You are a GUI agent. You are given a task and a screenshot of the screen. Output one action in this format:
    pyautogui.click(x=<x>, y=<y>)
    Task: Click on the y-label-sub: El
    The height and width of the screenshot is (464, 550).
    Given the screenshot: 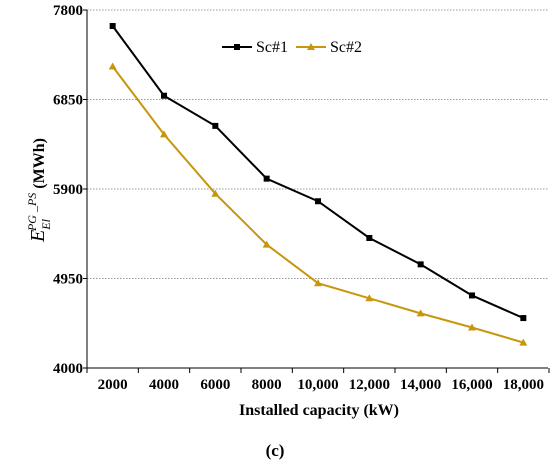 What is the action you would take?
    pyautogui.click(x=46, y=224)
    